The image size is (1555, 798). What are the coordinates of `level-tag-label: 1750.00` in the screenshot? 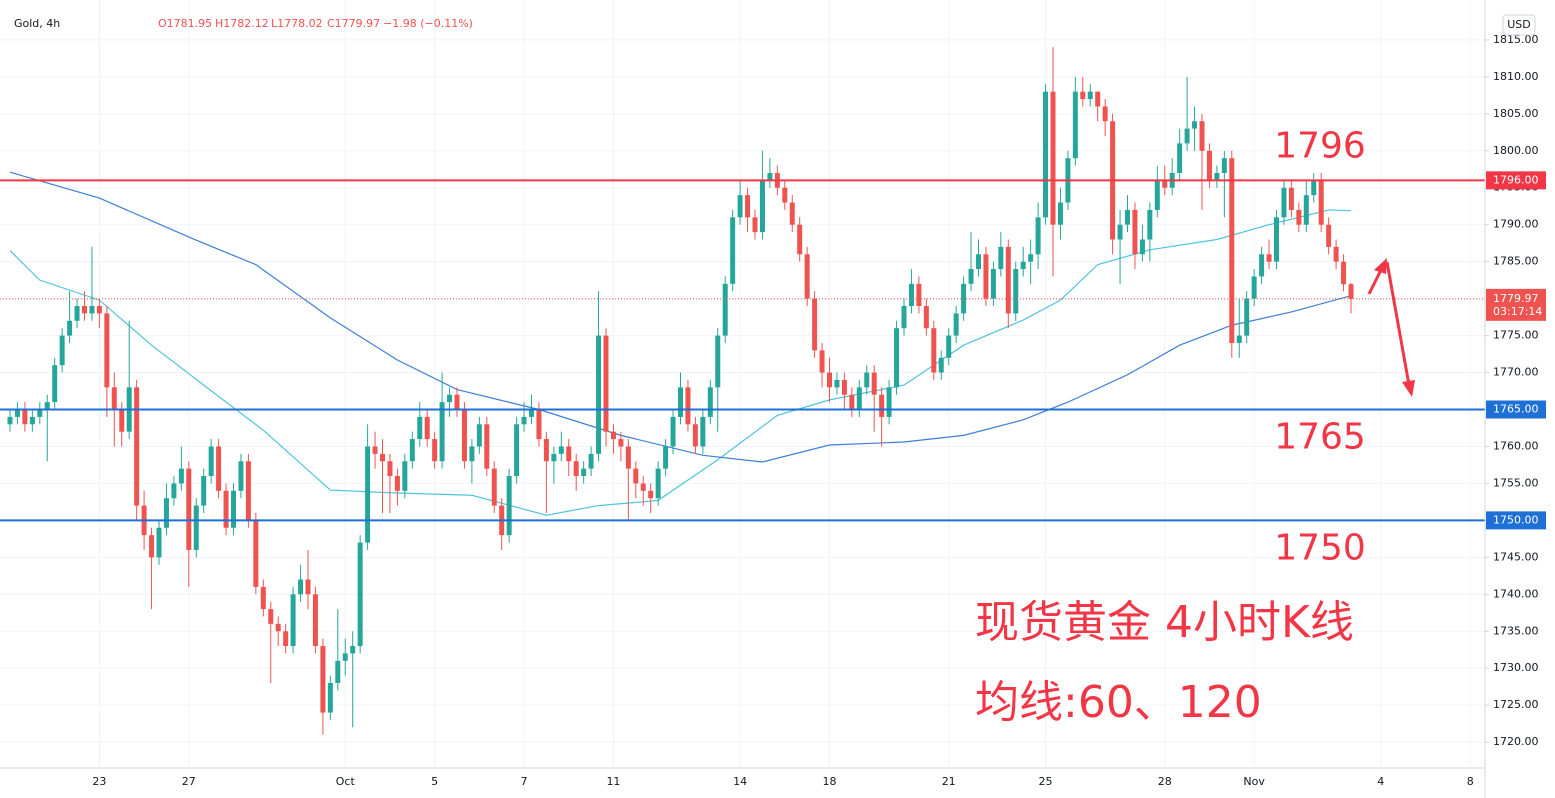 It's located at (1516, 519).